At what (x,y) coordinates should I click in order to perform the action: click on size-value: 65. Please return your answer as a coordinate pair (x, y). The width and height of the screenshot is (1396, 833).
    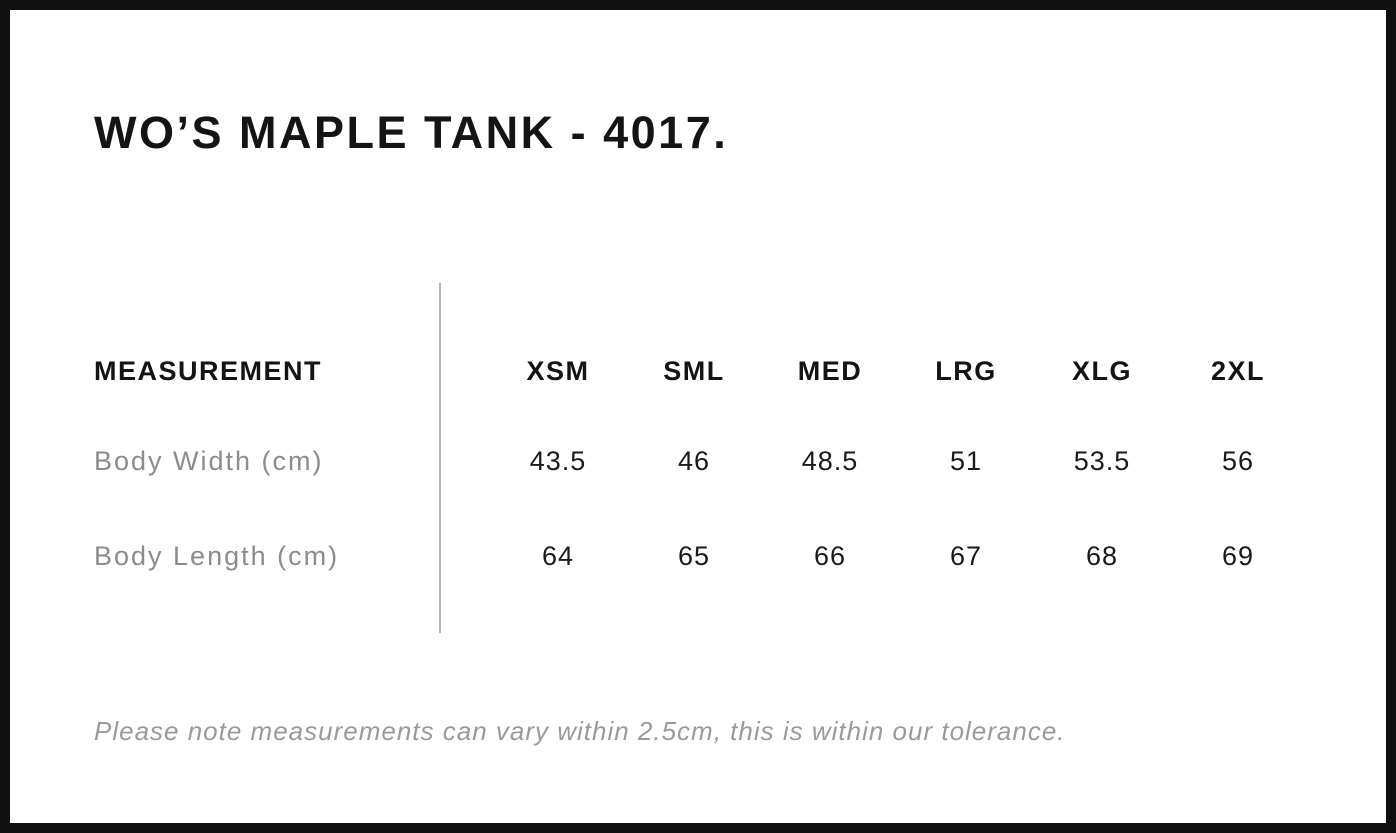
    Looking at the image, I should click on (694, 556).